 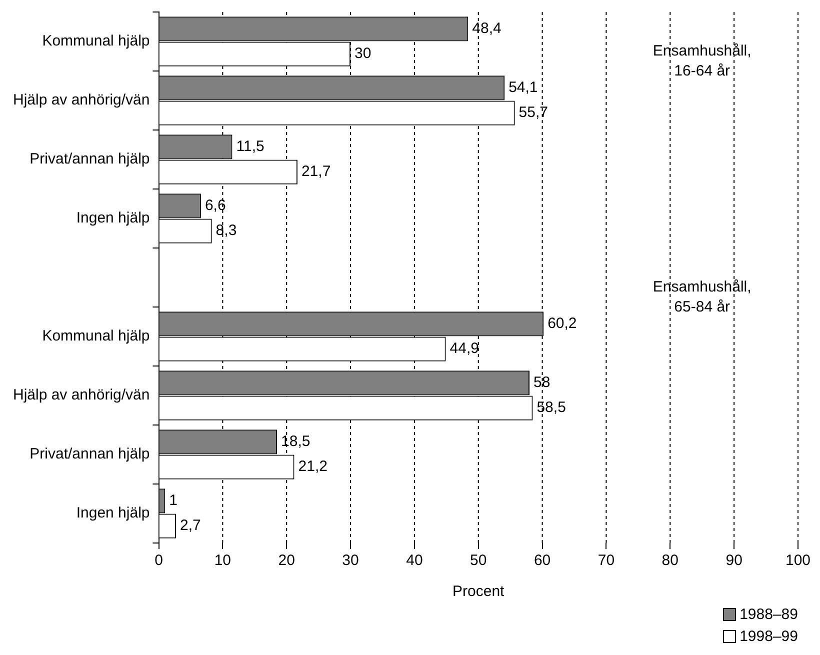 What do you see at coordinates (223, 561) in the screenshot?
I see `x-tick-label: 10` at bounding box center [223, 561].